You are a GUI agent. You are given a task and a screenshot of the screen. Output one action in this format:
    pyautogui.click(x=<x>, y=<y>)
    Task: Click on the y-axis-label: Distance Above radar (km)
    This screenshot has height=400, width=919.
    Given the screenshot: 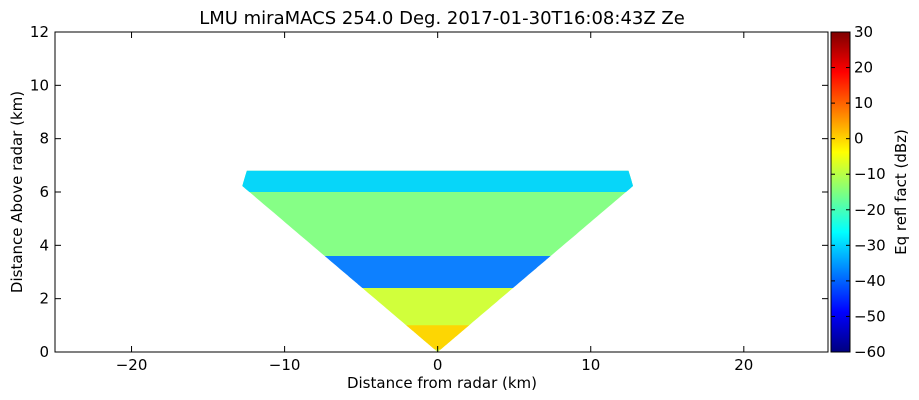 What is the action you would take?
    pyautogui.click(x=17, y=192)
    